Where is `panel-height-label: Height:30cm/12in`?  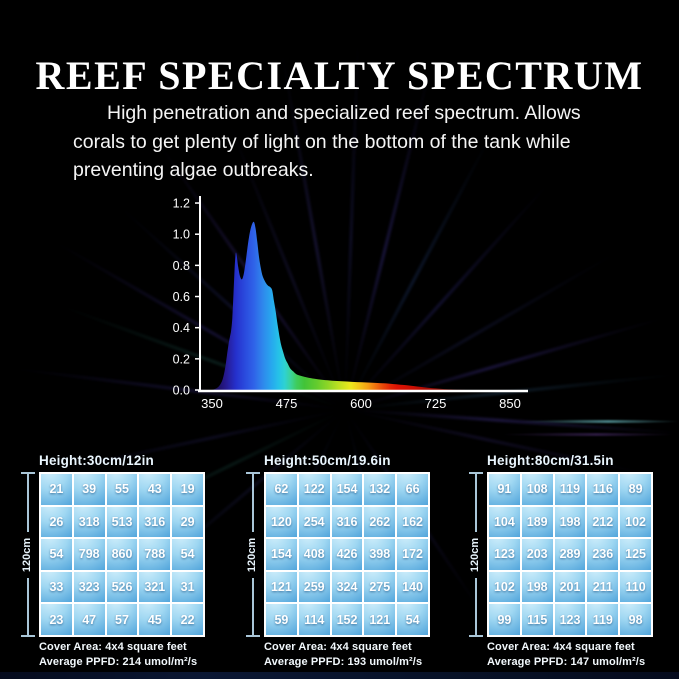
panel-height-label: Height:30cm/12in is located at coordinates (96, 460).